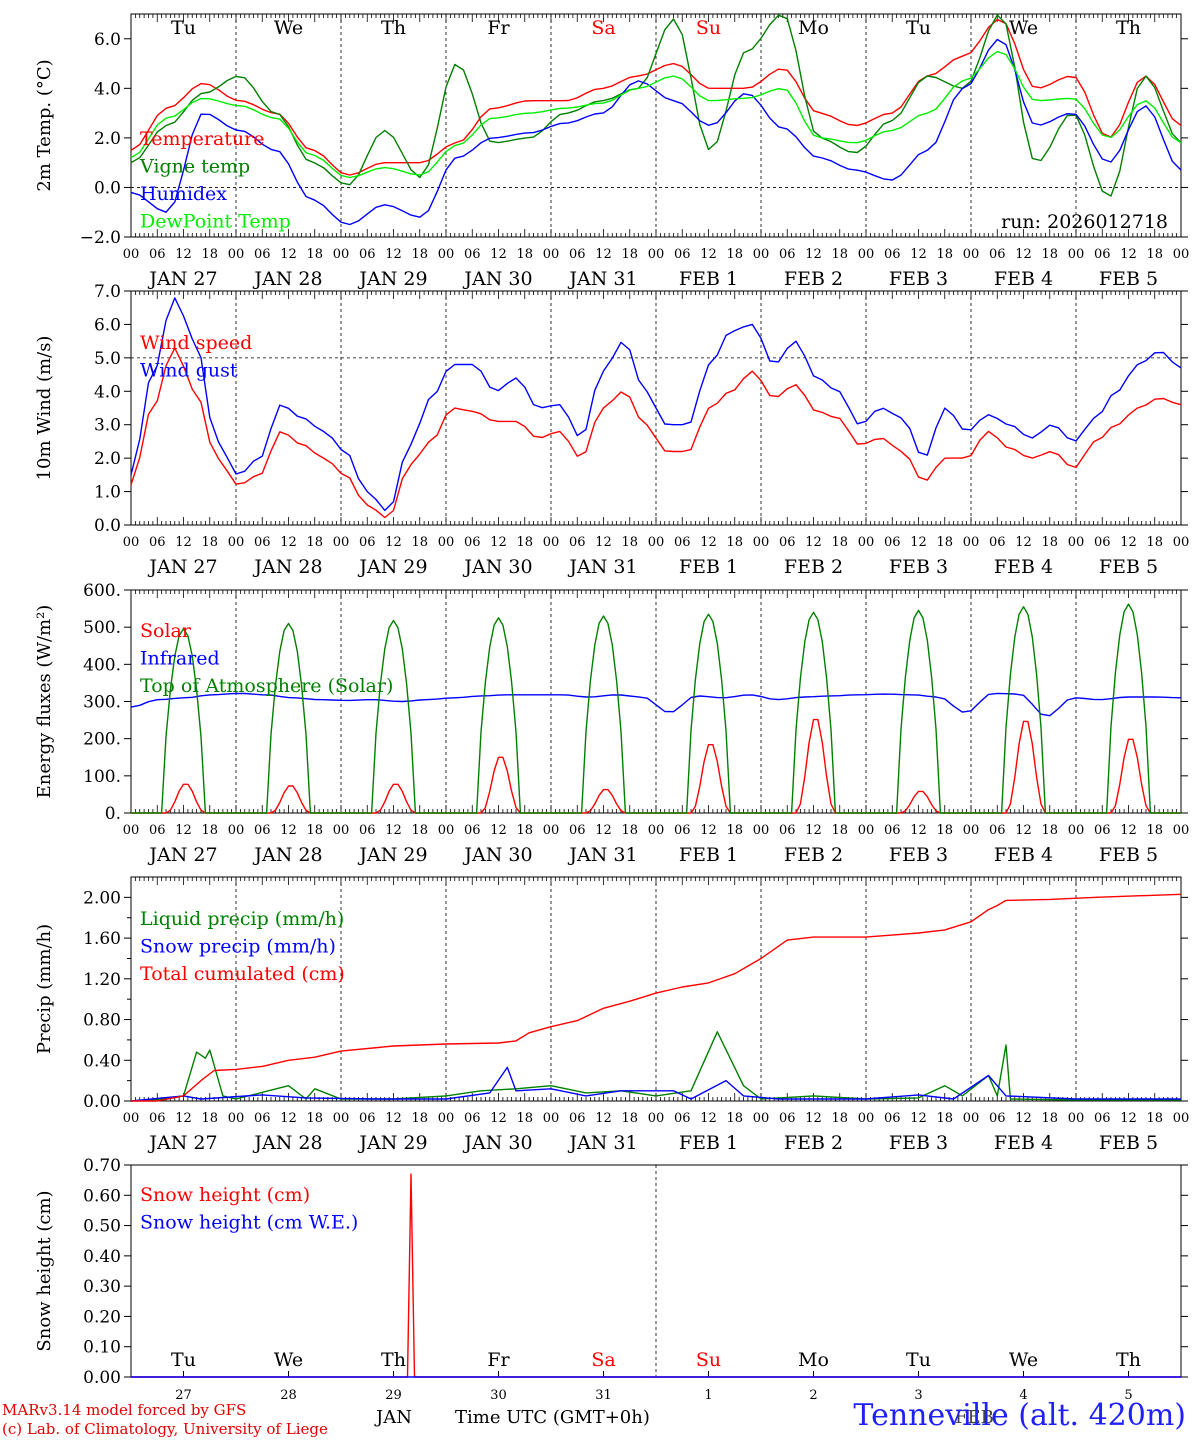 The width and height of the screenshot is (1194, 1440). I want to click on day-name-3: Fr, so click(498, 28).